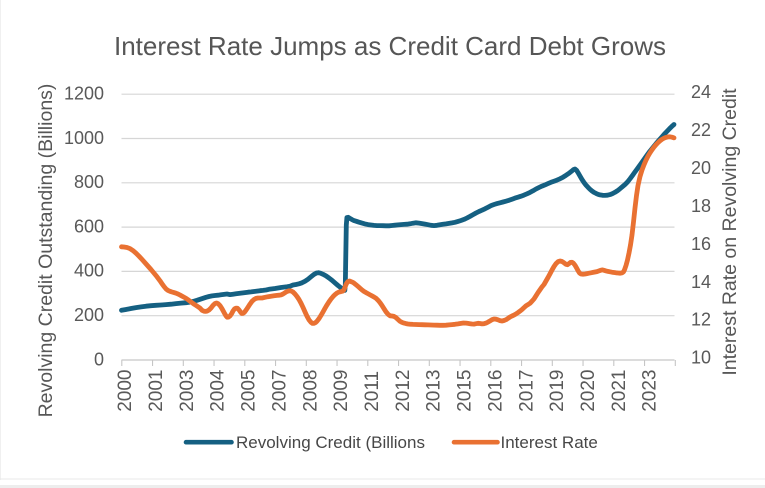 This screenshot has height=488, width=765. I want to click on svg-text:Revolving Credit Outstanding (: Revolving Credit Outstanding (Billions), so click(46, 251).